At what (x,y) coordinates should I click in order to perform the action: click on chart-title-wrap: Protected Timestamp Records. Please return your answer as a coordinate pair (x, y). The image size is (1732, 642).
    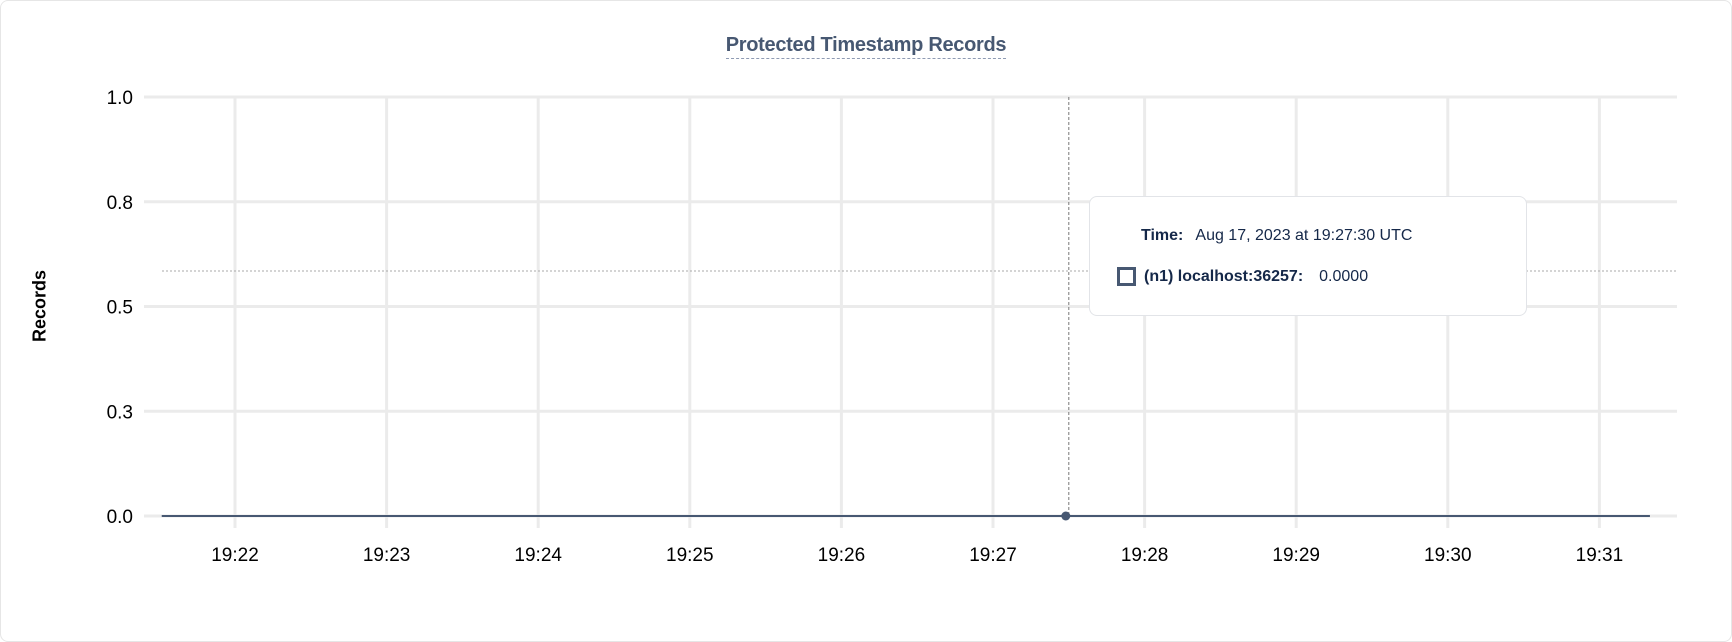
    Looking at the image, I should click on (866, 46).